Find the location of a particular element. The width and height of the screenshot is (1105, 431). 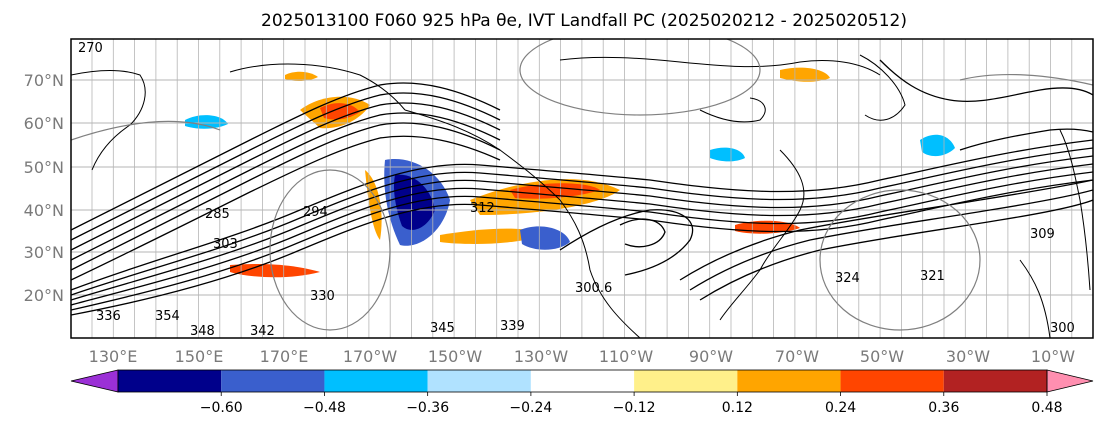

contour-label: 285 is located at coordinates (217, 214).